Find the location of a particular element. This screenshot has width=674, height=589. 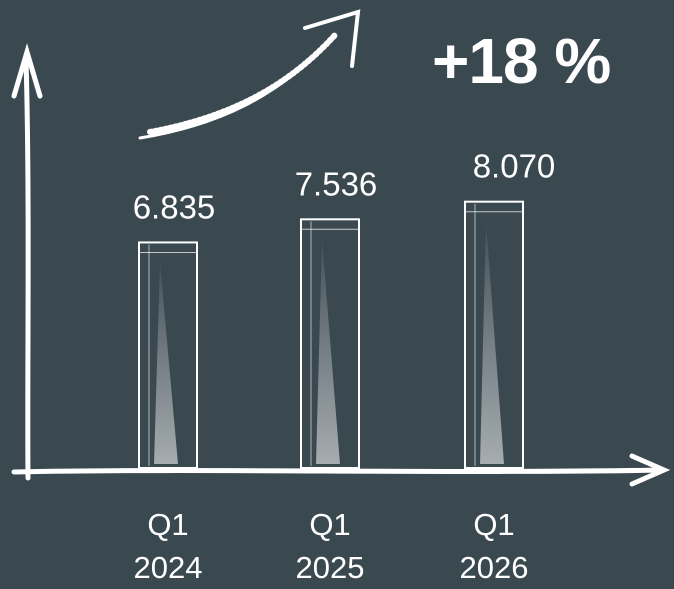

y-axis is located at coordinates (27, 269).